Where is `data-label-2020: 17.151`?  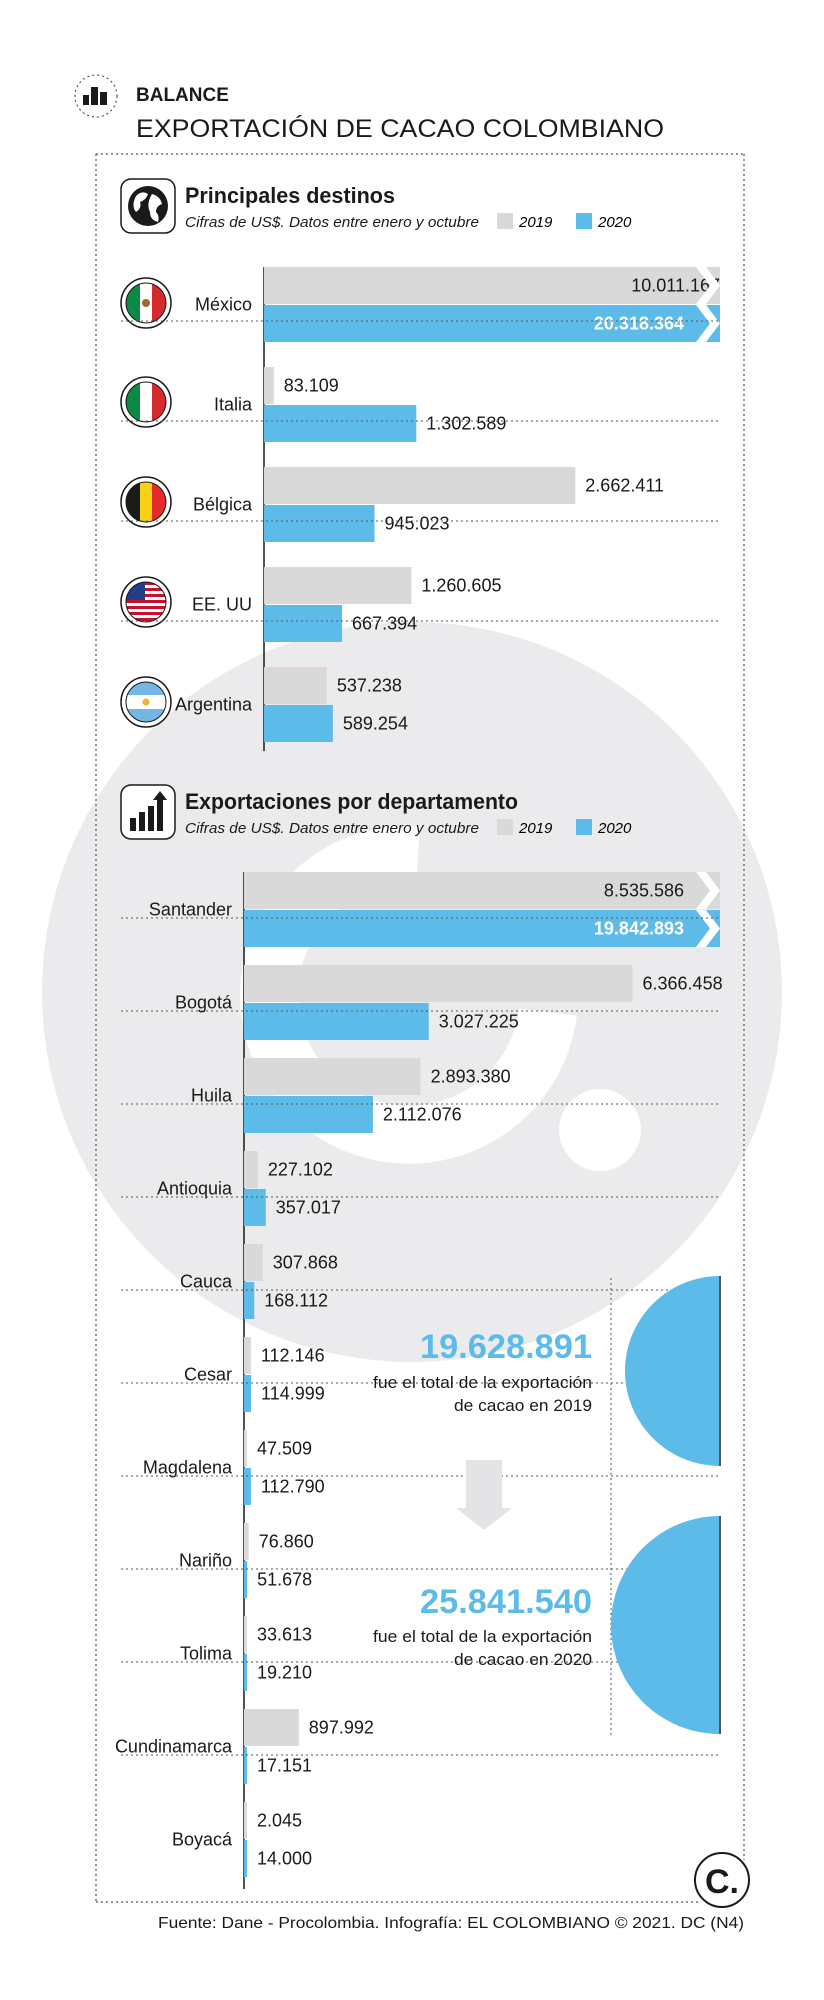 data-label-2020: 17.151 is located at coordinates (284, 1766).